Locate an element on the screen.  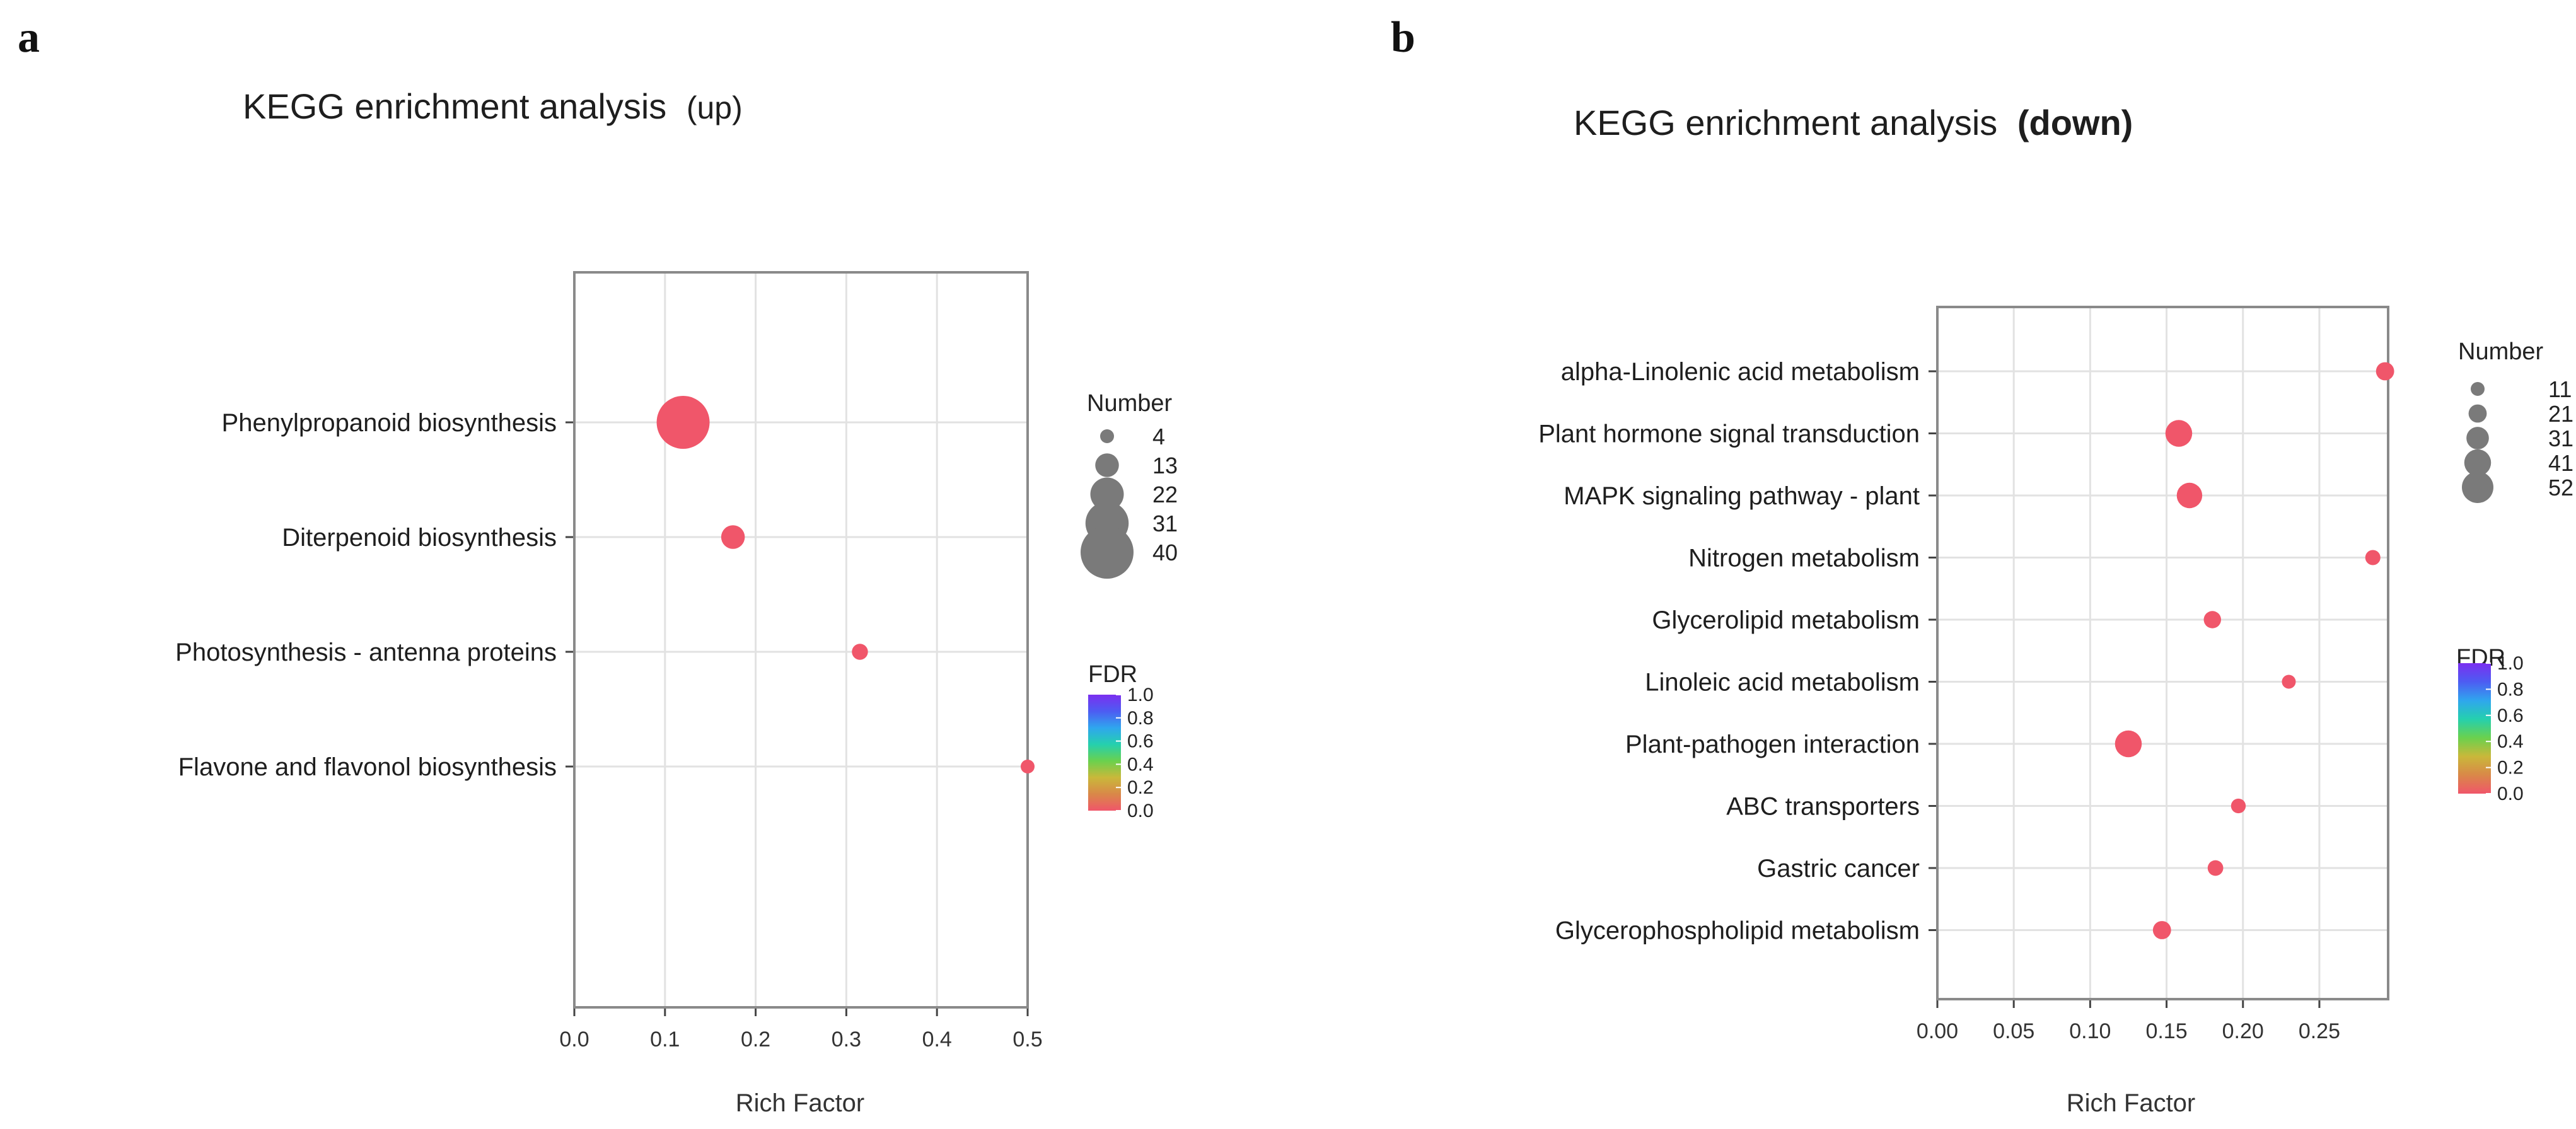
panel-b-plot-border is located at coordinates (2162, 653).